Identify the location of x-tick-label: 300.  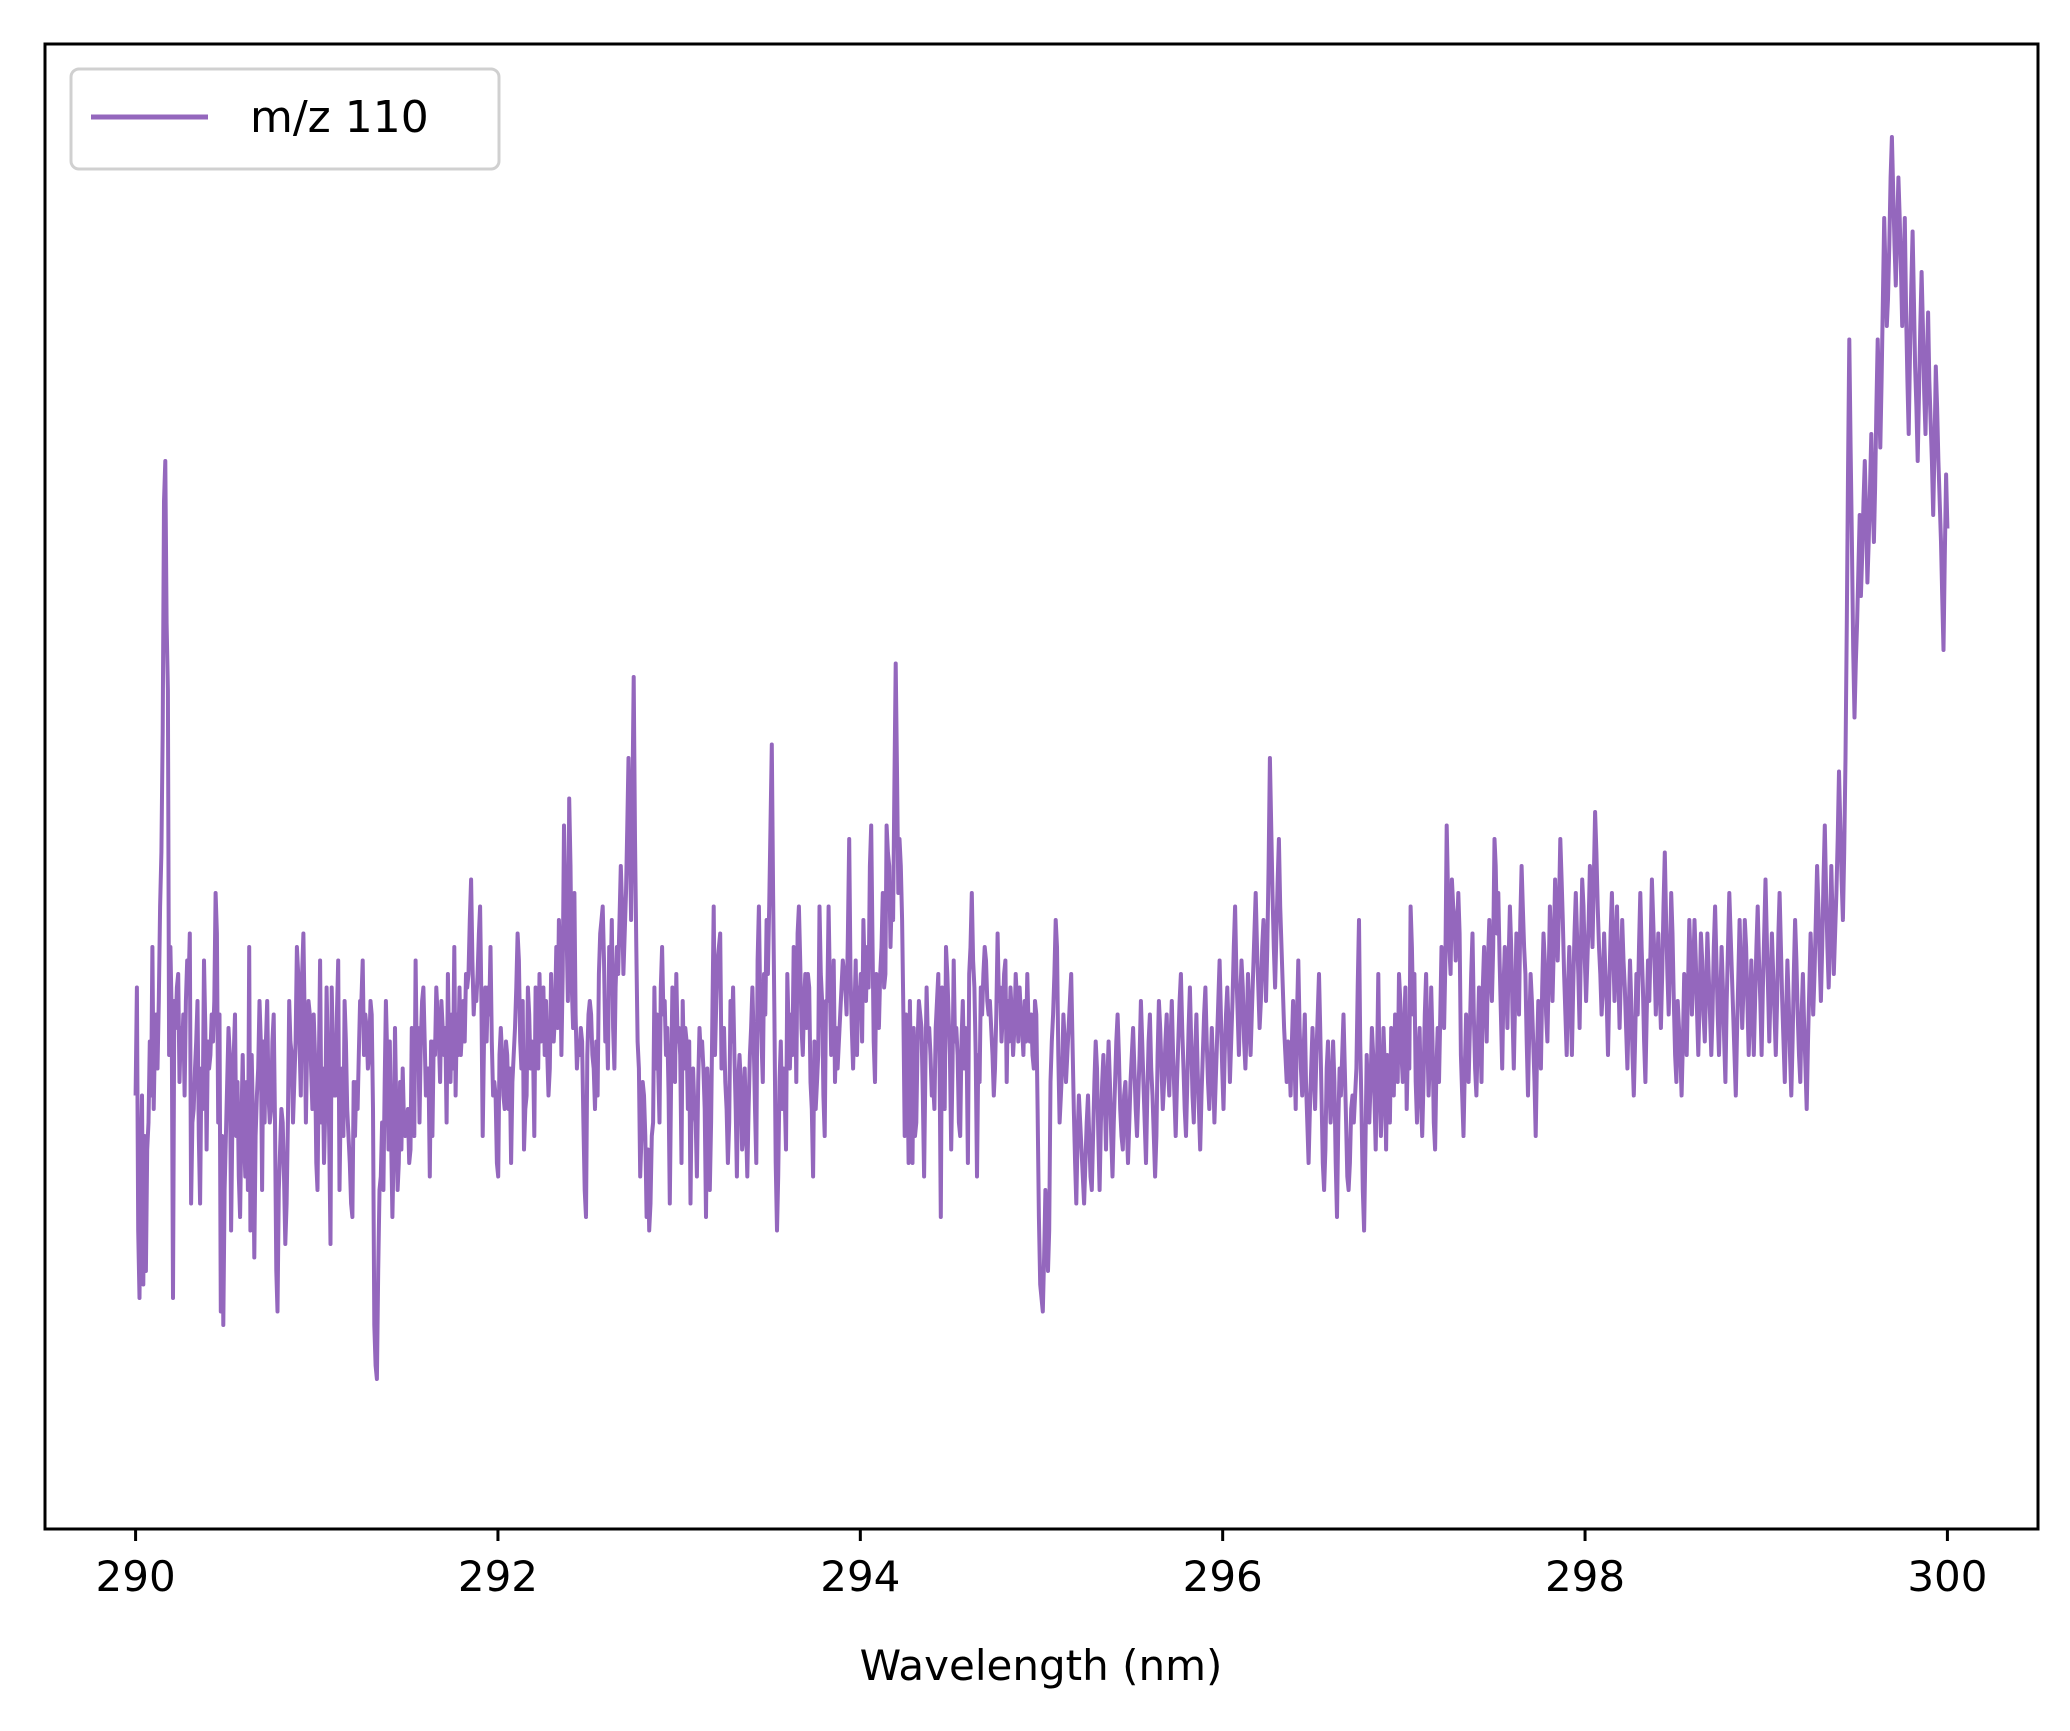
(1947, 1576).